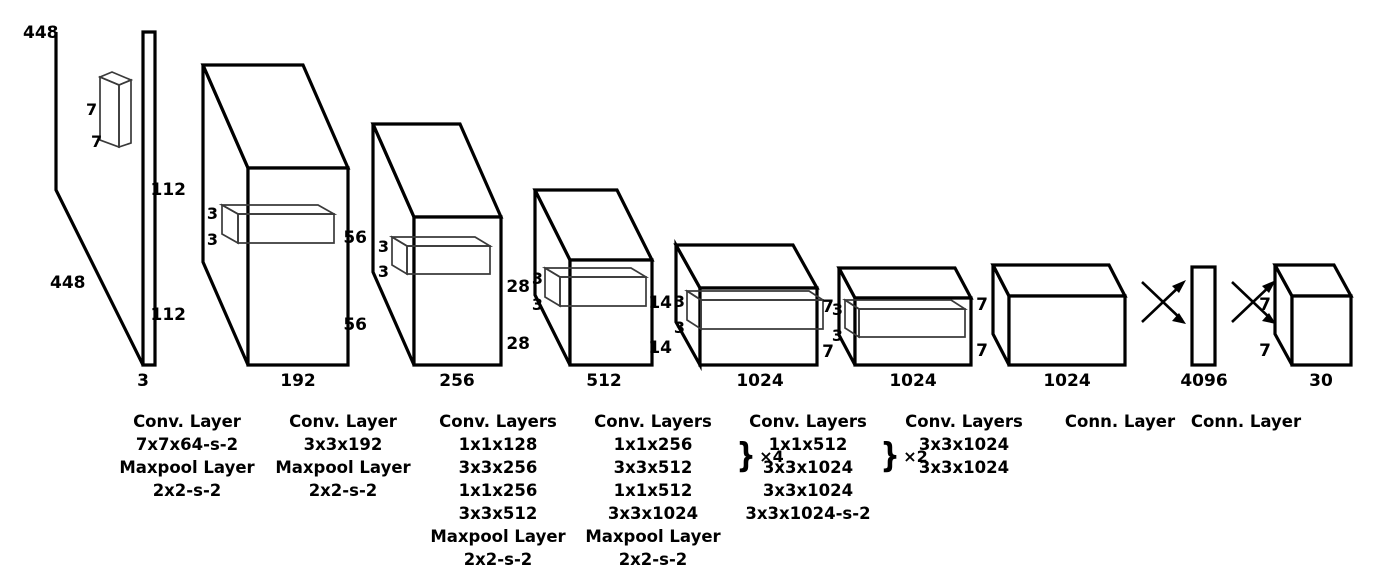  I want to click on caption-stage-6-line-2: 3x3x1024, so click(964, 467).